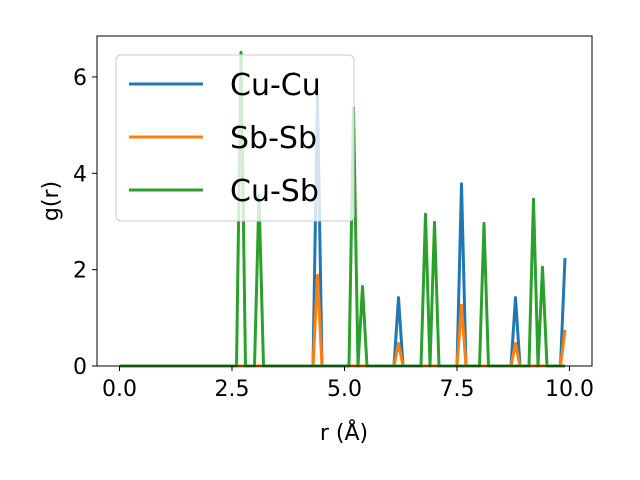 The image size is (640, 480). What do you see at coordinates (273, 138) in the screenshot?
I see `legend-label: Sb-Sb` at bounding box center [273, 138].